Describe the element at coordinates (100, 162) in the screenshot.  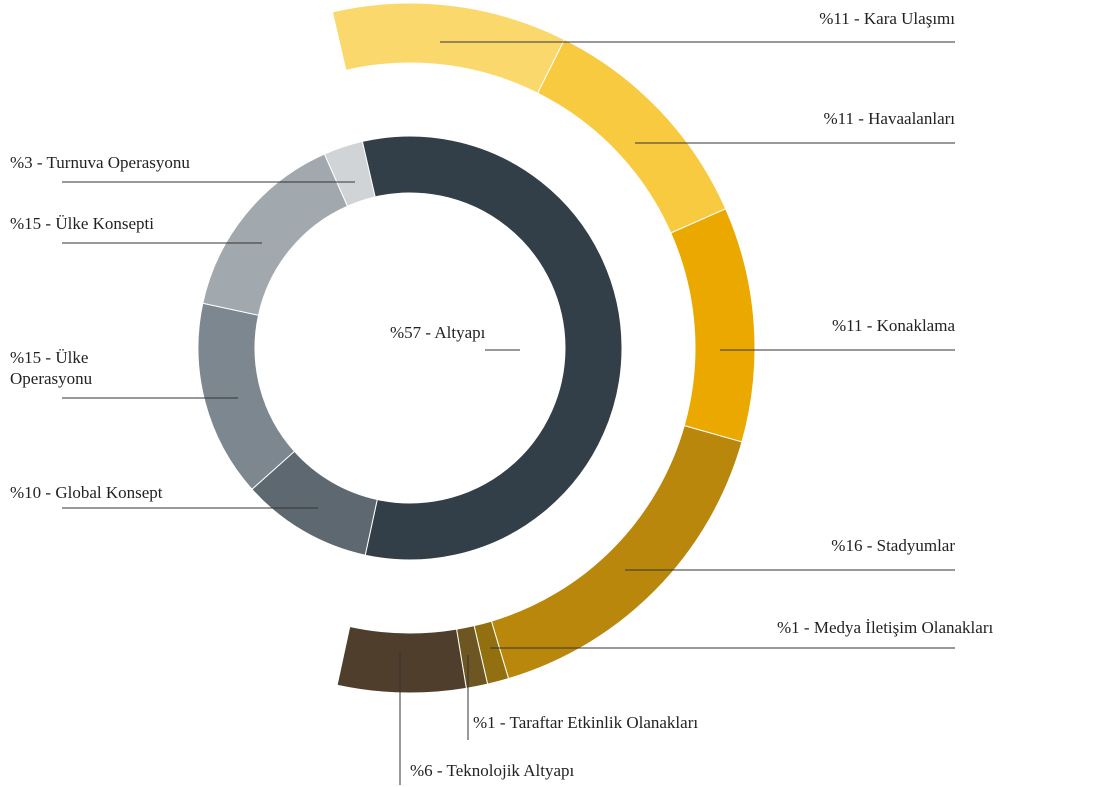
I see `data-label: %3 - Turnuva Operasyonu` at that location.